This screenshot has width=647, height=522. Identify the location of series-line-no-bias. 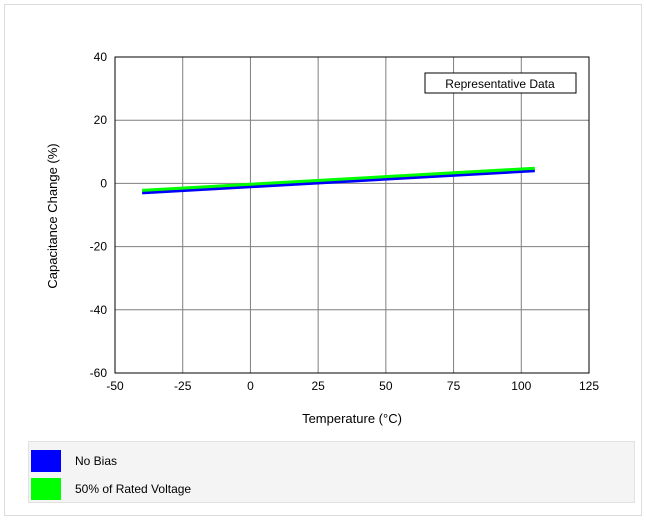
(338, 182).